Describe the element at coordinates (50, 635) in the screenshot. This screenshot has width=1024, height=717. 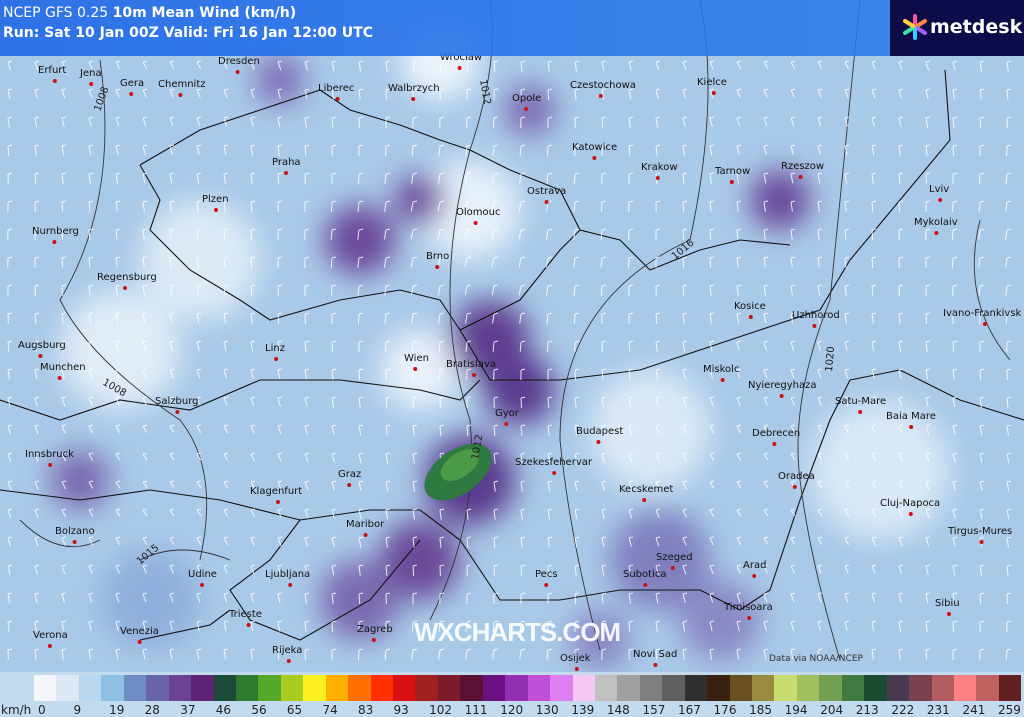
I see `city-label: Verona` at that location.